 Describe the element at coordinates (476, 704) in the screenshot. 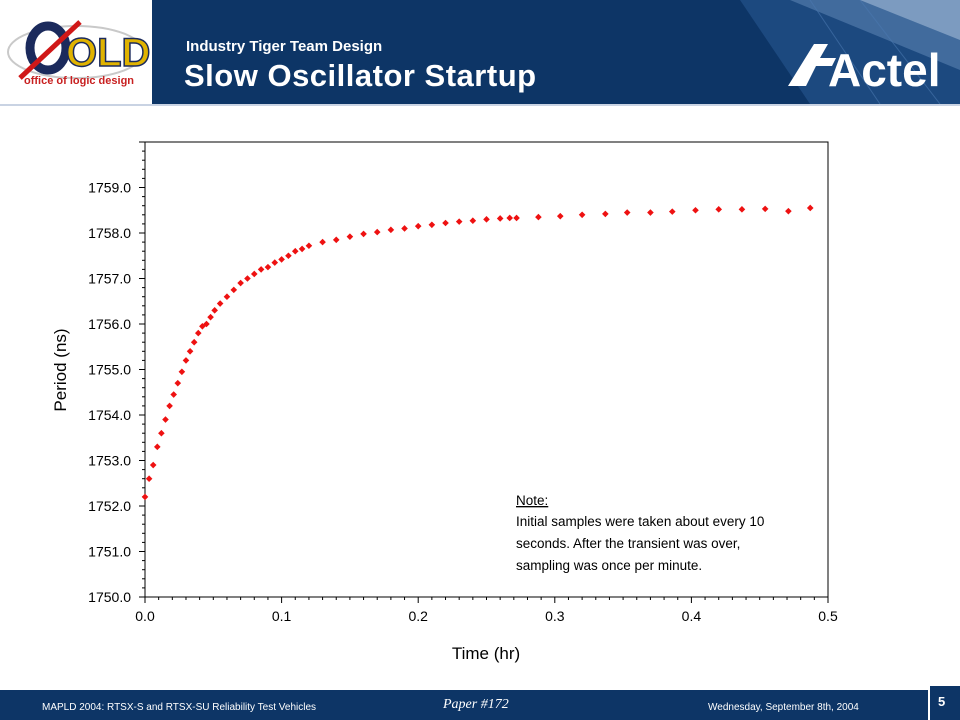

I see `footer-paper-number: Paper #172` at that location.